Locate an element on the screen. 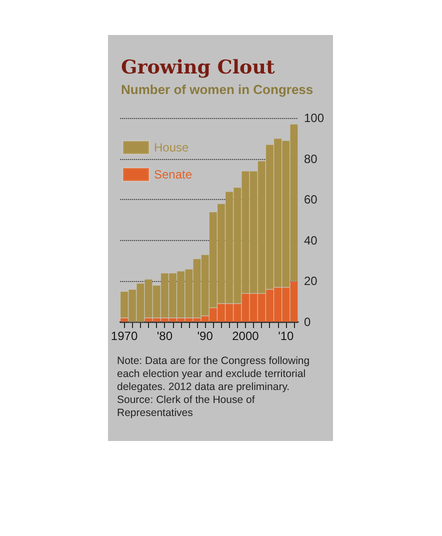 This screenshot has height=536, width=442. y-tick-label: 40 is located at coordinates (311, 240).